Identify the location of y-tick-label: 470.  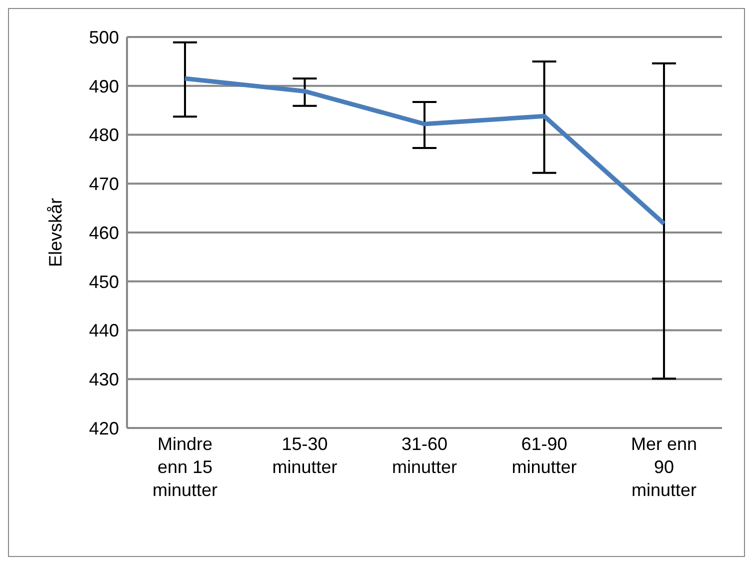
(103, 184).